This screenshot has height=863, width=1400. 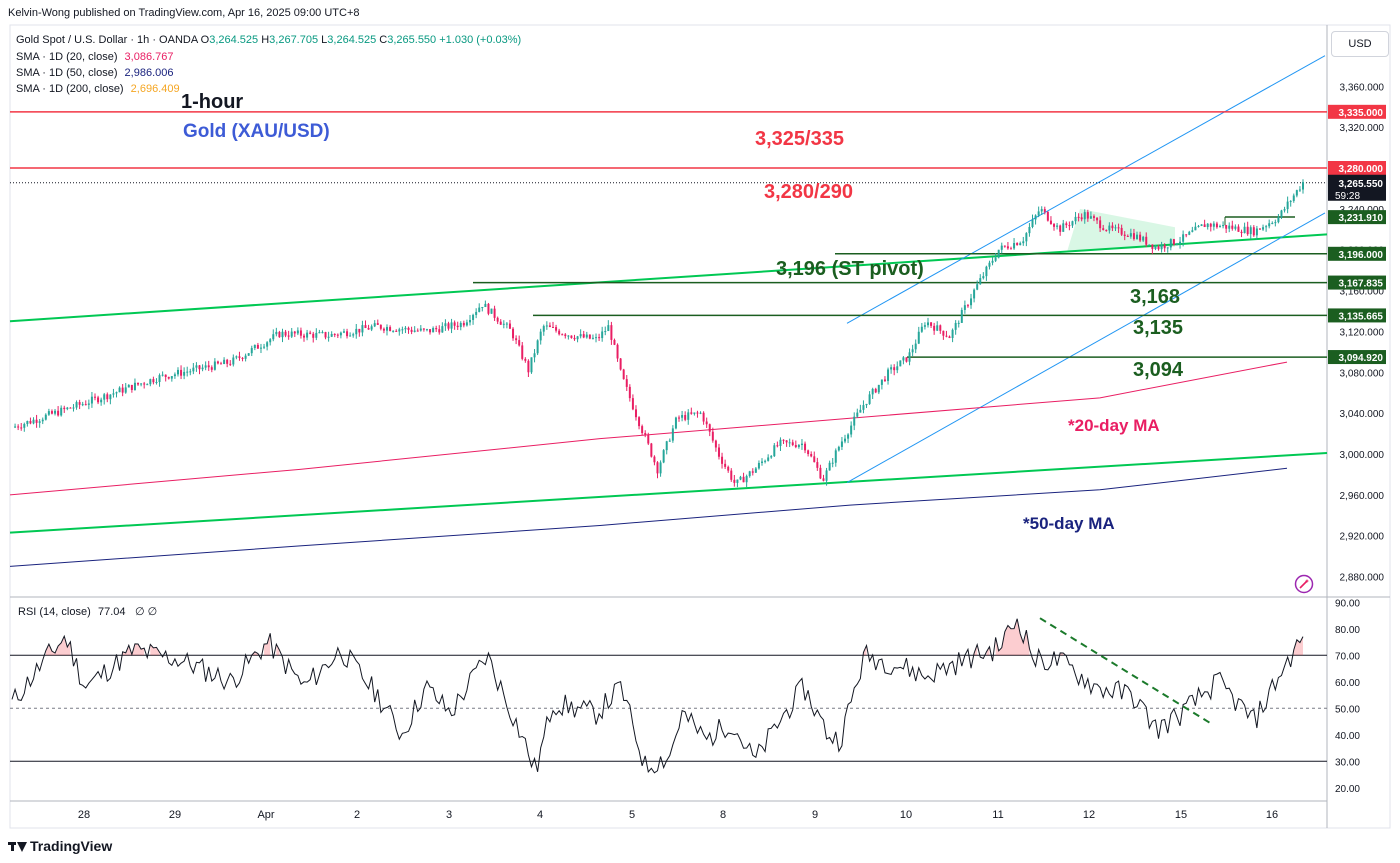 What do you see at coordinates (1361, 184) in the screenshot?
I see `price-tag-label: 3,265.550` at bounding box center [1361, 184].